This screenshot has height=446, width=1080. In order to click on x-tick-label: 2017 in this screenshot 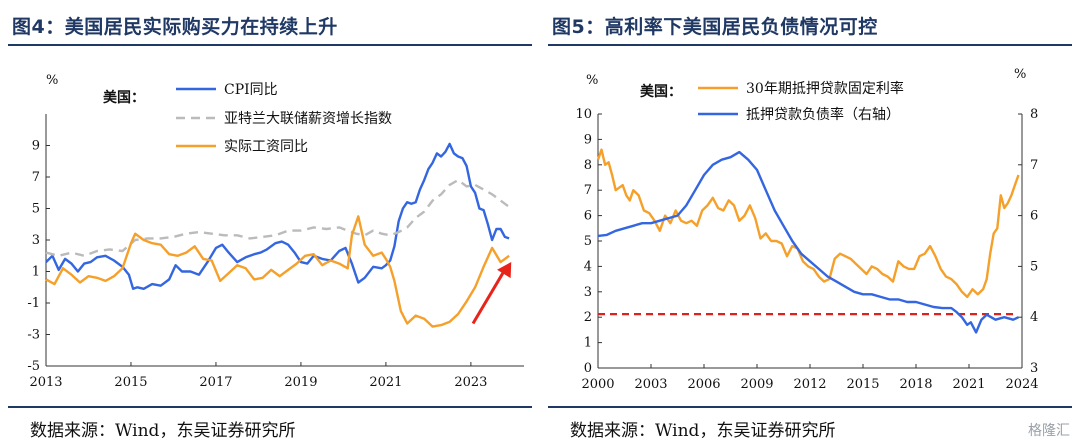, I will do `click(215, 382)`.